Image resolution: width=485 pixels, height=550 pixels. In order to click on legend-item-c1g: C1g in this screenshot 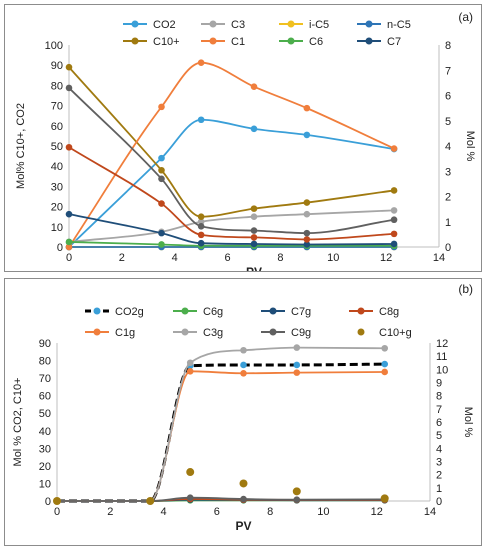, I will do `click(110, 333)`.